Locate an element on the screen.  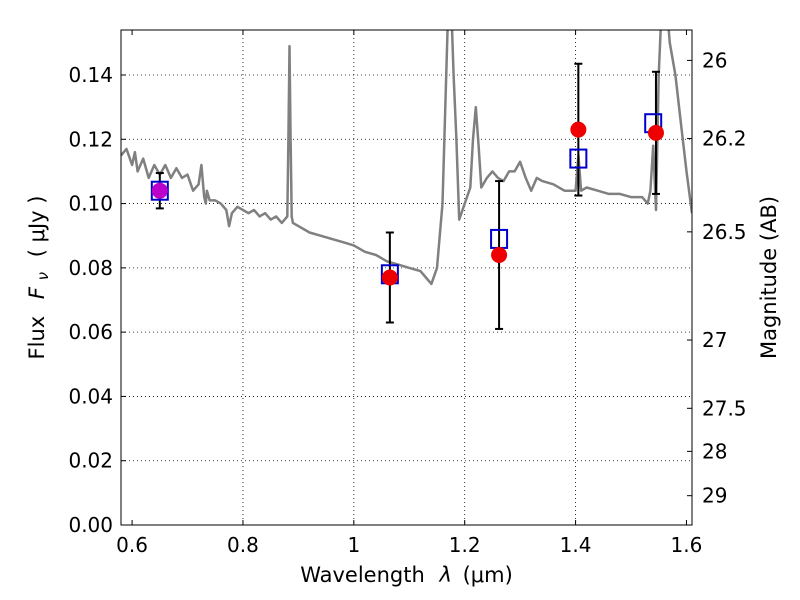
y-tick-label: 0.12 is located at coordinates (90, 139).